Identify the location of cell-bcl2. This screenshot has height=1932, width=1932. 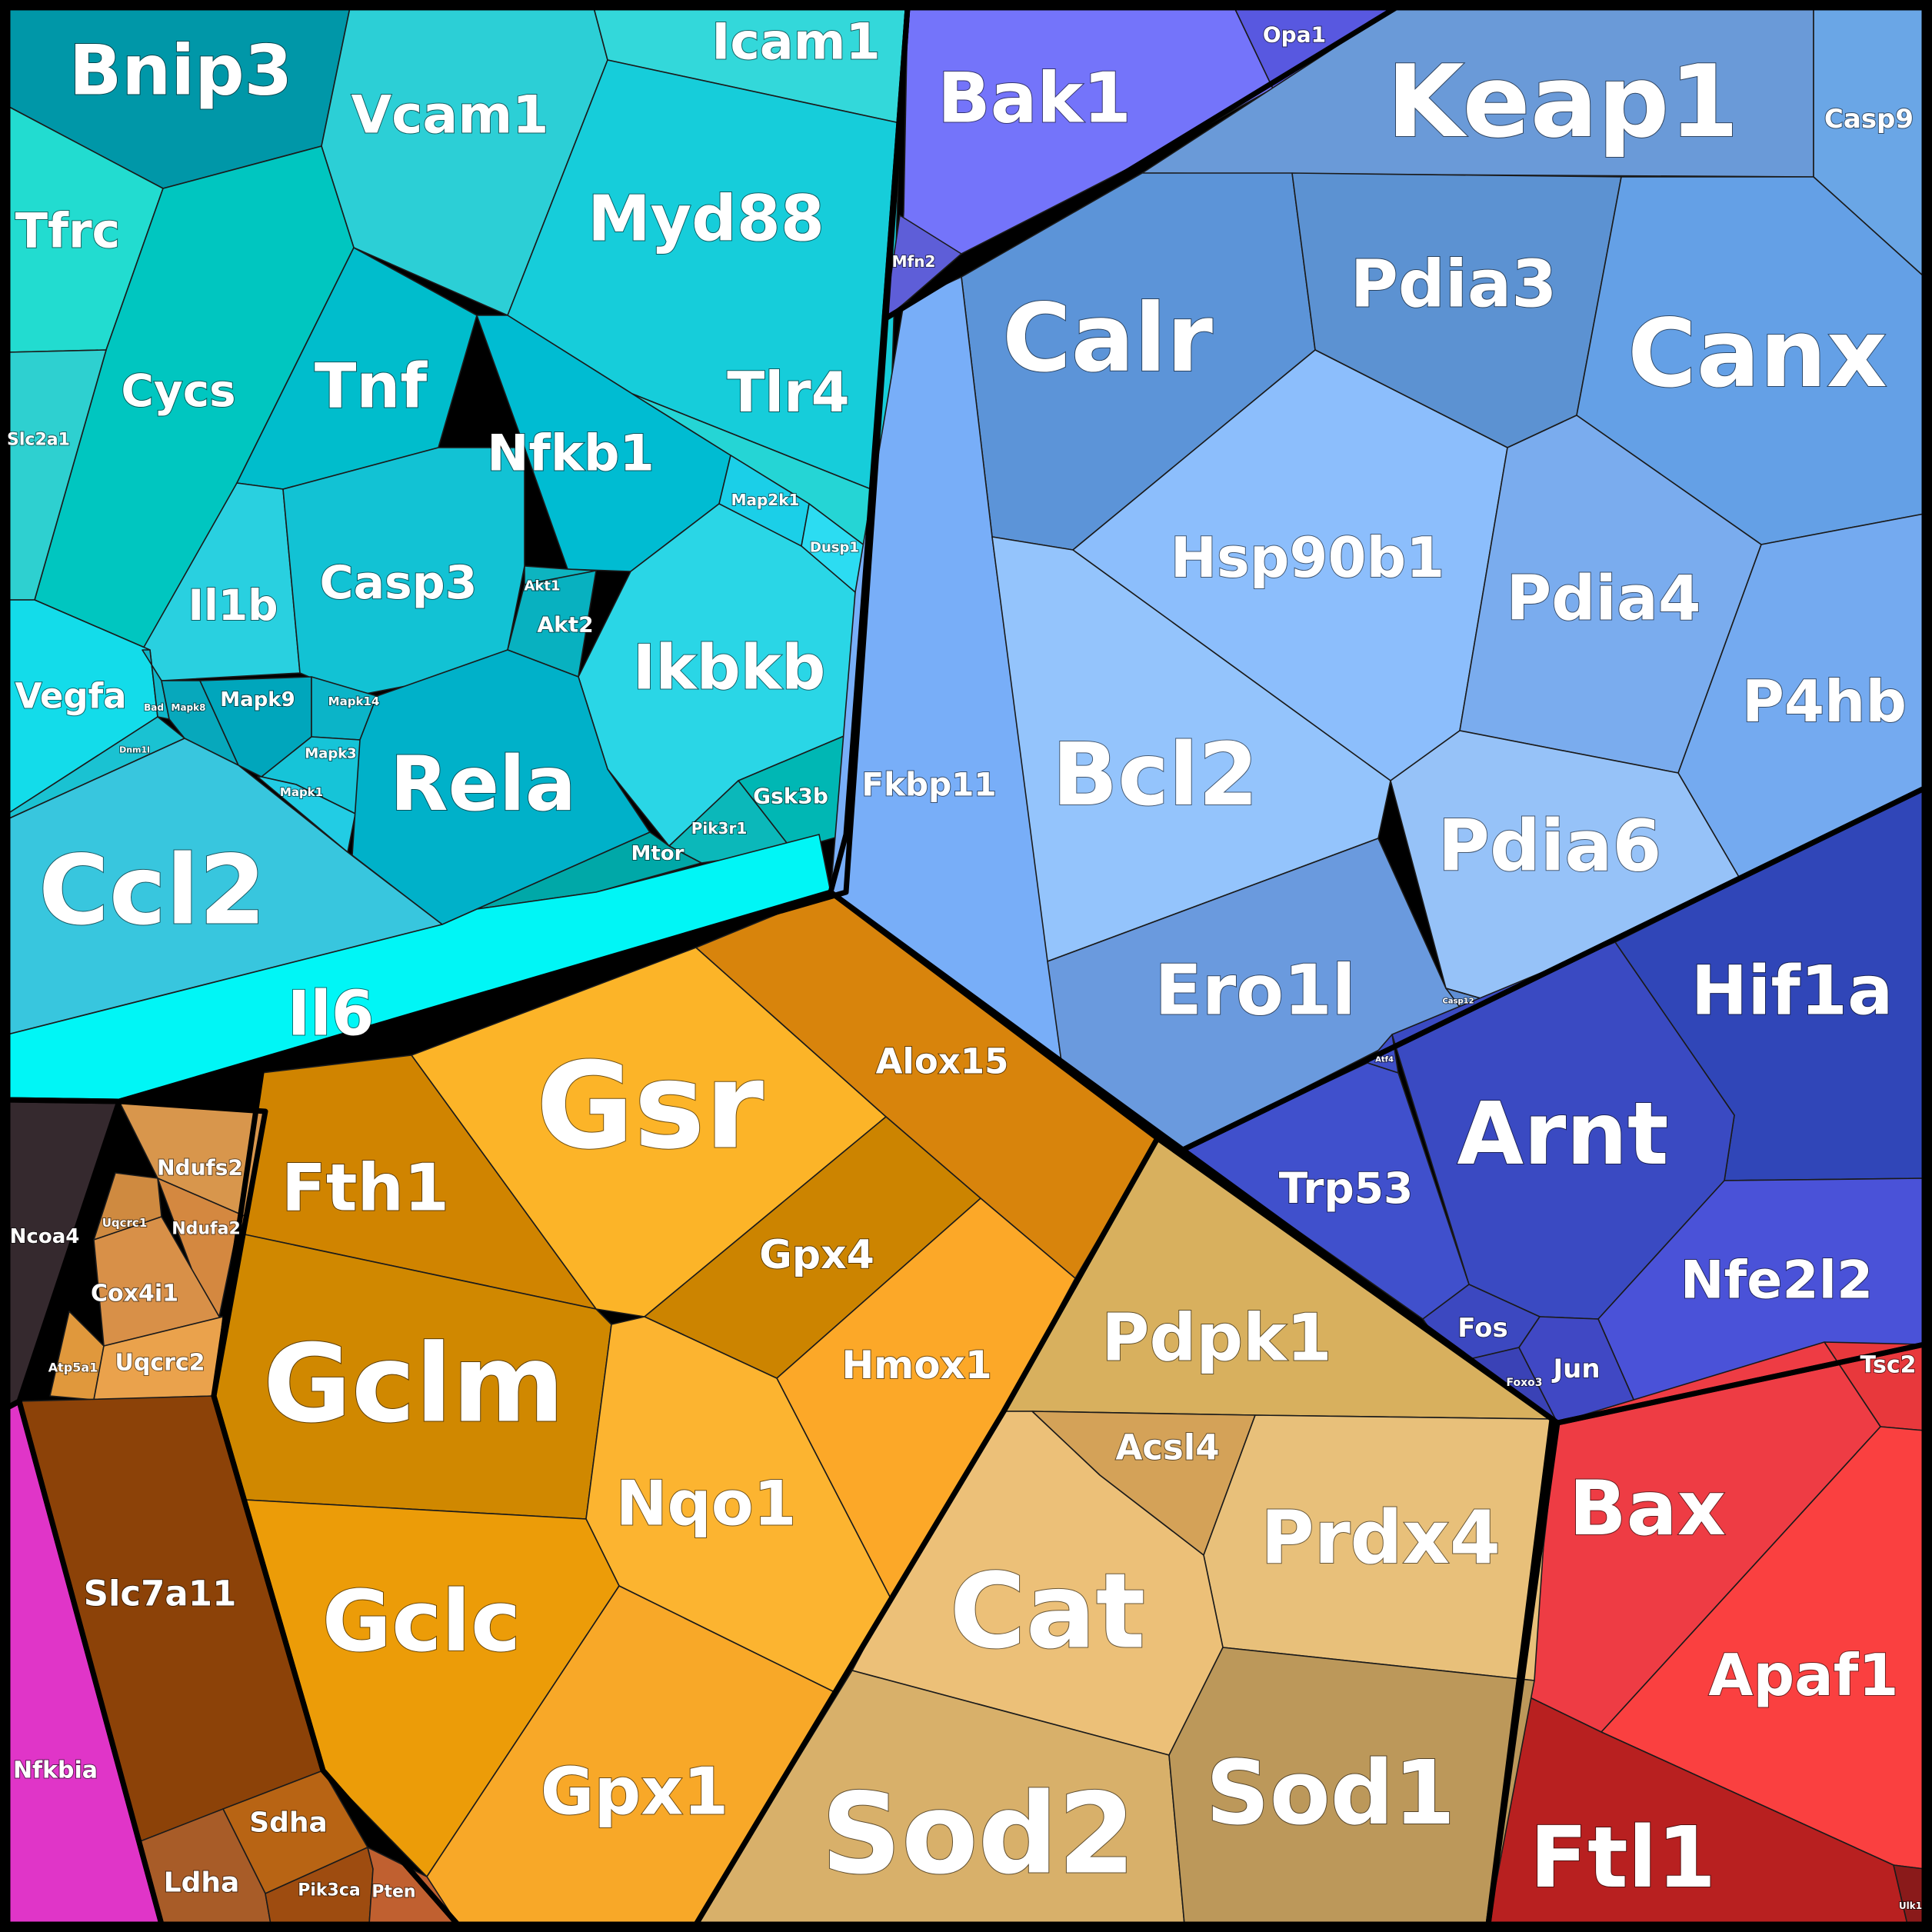
(1191, 749).